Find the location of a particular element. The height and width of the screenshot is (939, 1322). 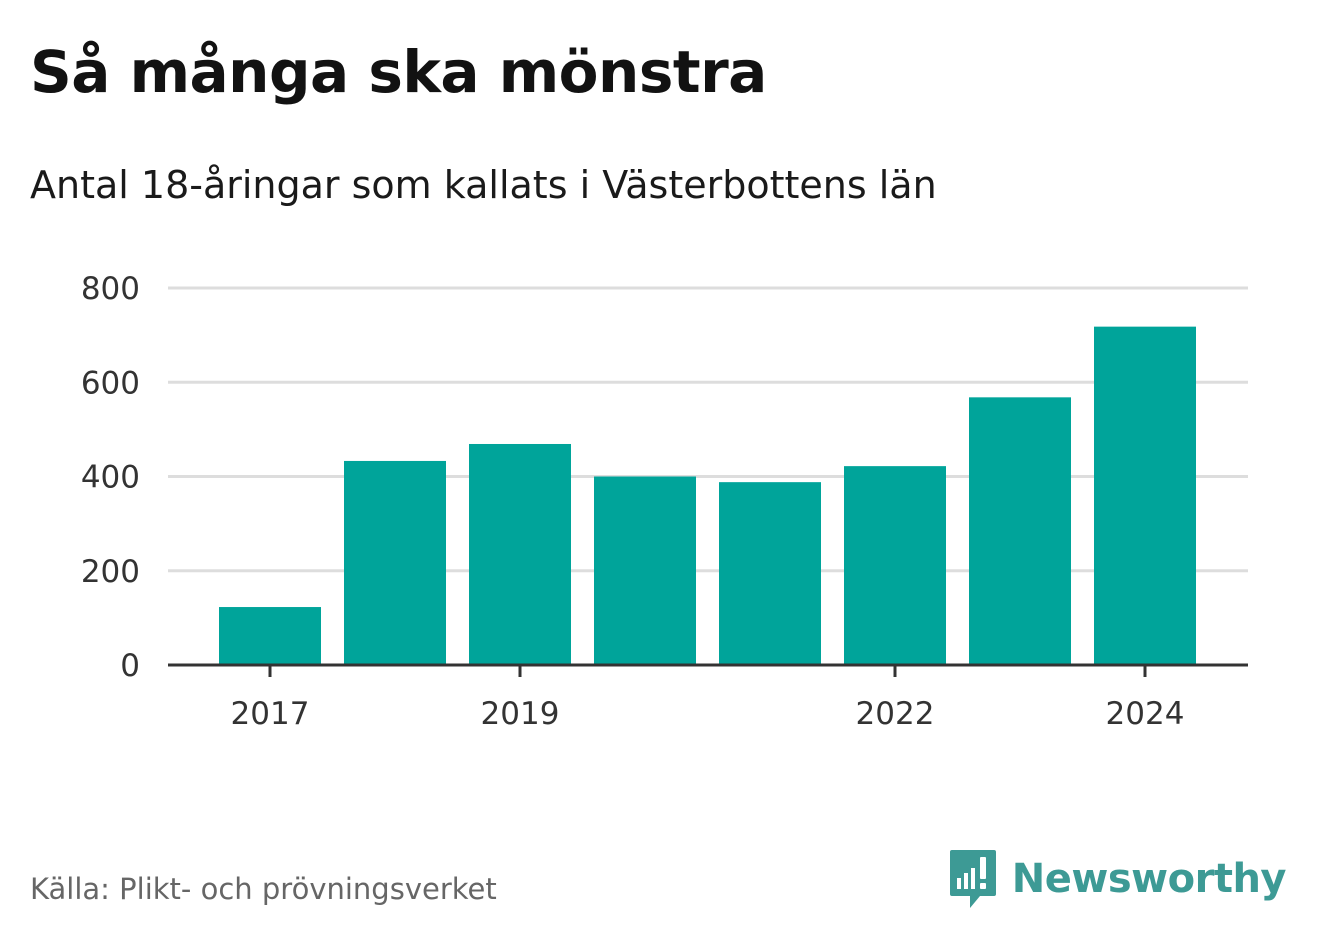

bar-2022: 2022: 422 is located at coordinates (895, 565).